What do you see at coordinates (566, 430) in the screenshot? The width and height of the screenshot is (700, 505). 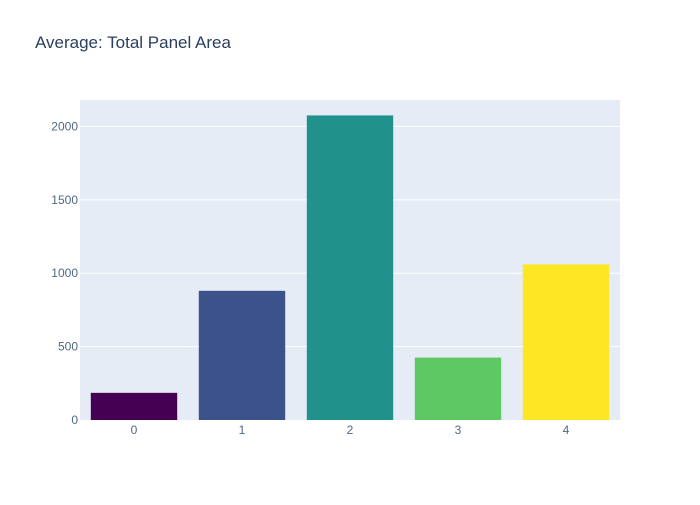 I see `x-tick-label: 4` at bounding box center [566, 430].